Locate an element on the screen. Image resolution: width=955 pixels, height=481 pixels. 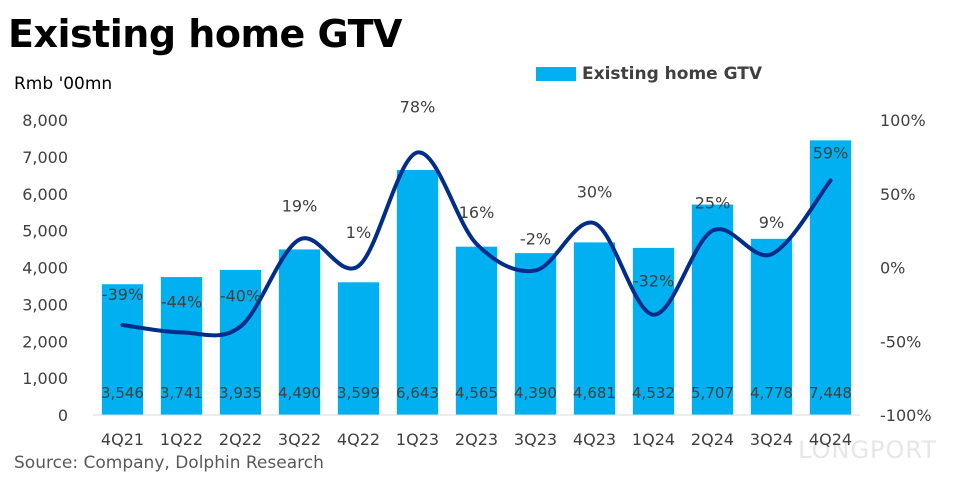
left-axis-tick-label: 0 is located at coordinates (63, 415).